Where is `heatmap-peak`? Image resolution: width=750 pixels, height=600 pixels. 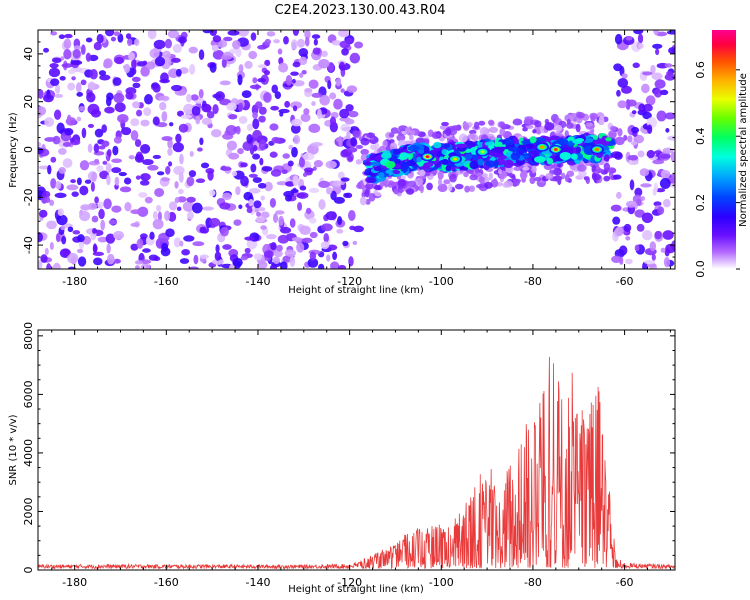 heatmap-peak is located at coordinates (455, 159).